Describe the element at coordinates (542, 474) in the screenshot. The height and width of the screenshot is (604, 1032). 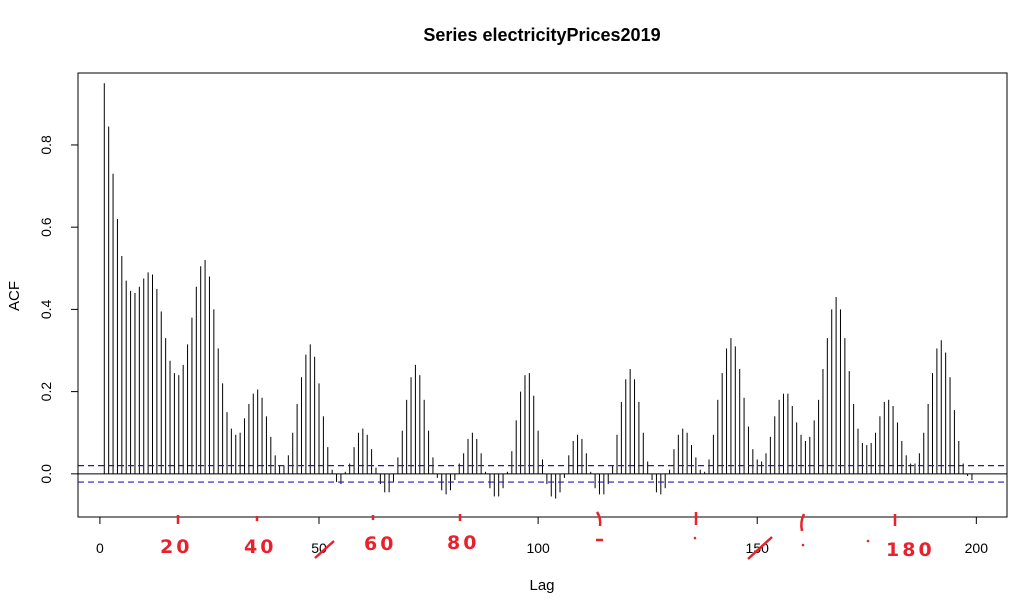
I see `confidence-bounds` at that location.